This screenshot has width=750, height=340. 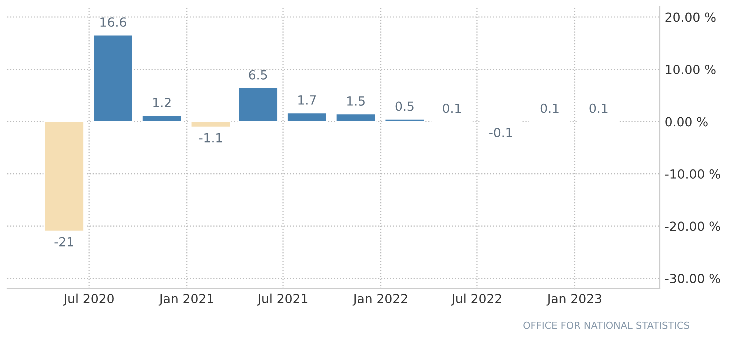 What do you see at coordinates (210, 138) in the screenshot?
I see `data-label: -1.1` at bounding box center [210, 138].